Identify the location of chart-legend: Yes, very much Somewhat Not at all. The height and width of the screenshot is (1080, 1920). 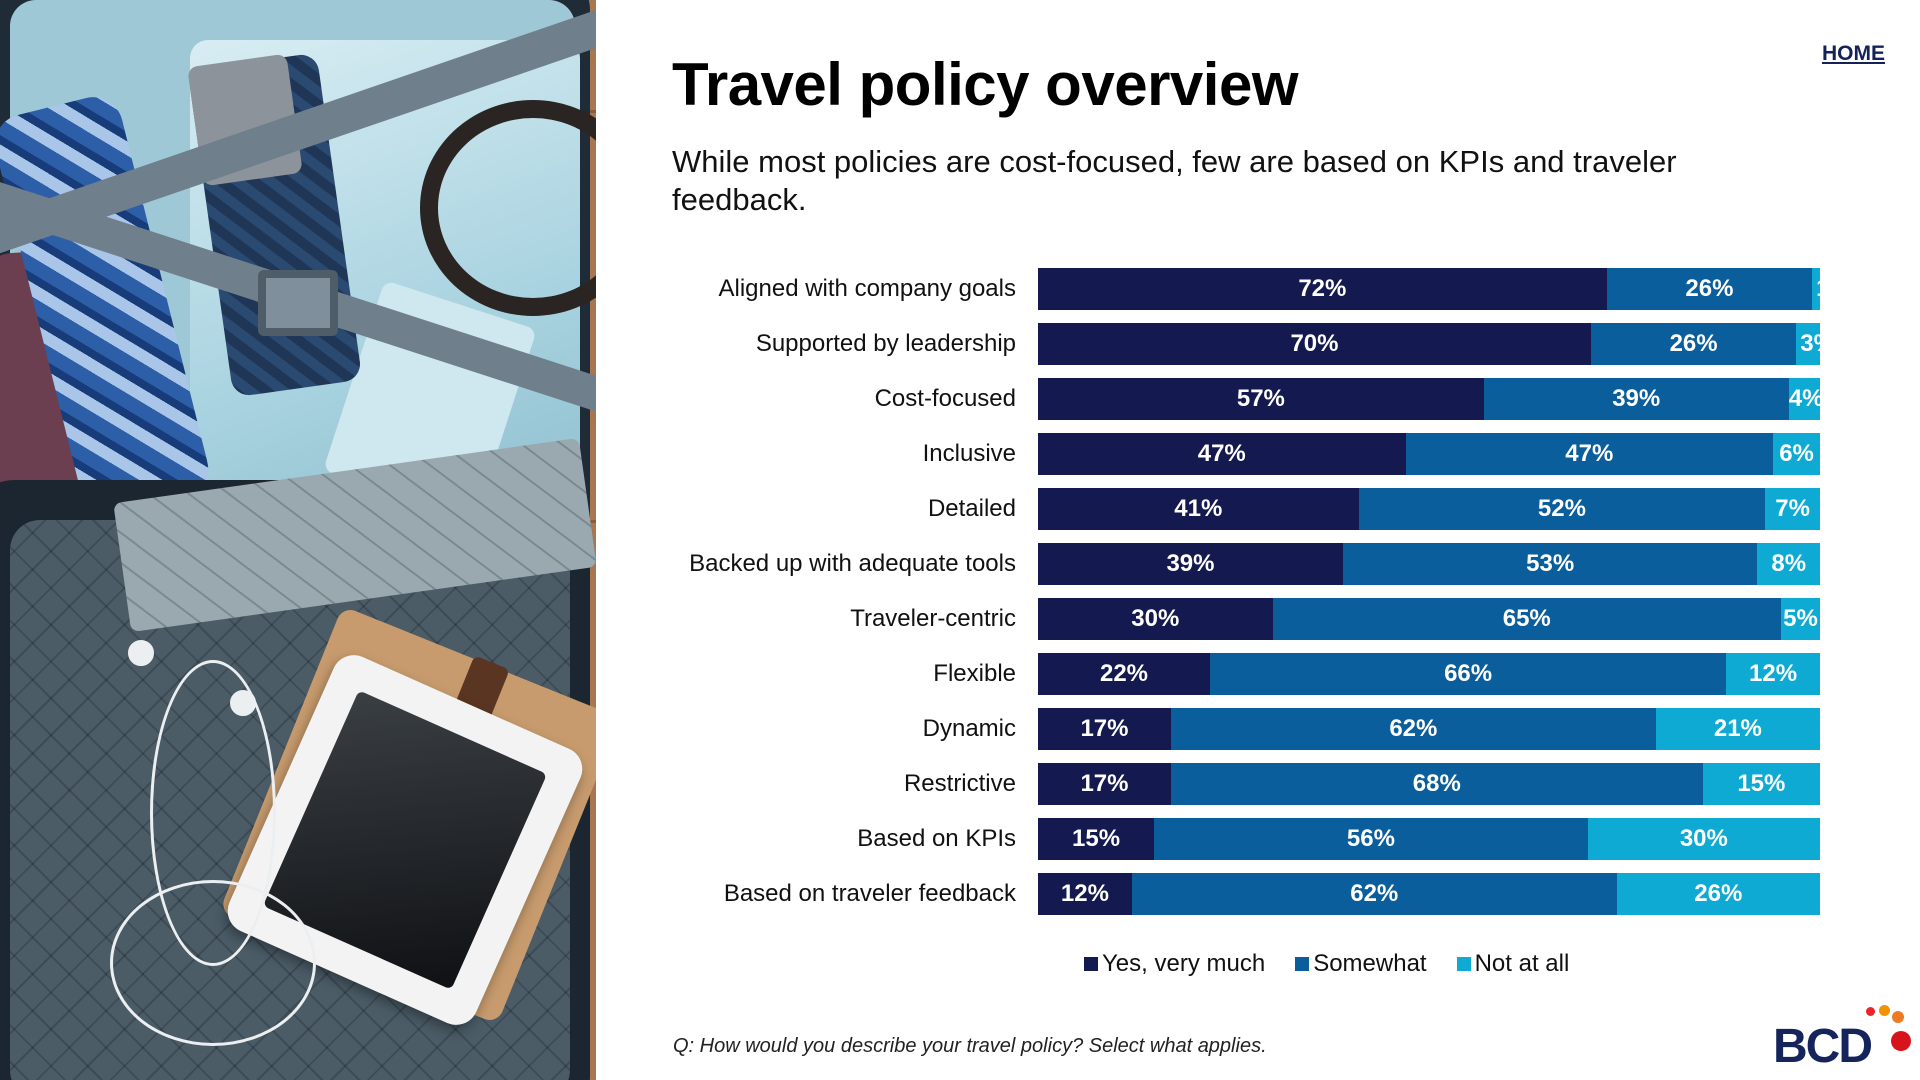
(1326, 964).